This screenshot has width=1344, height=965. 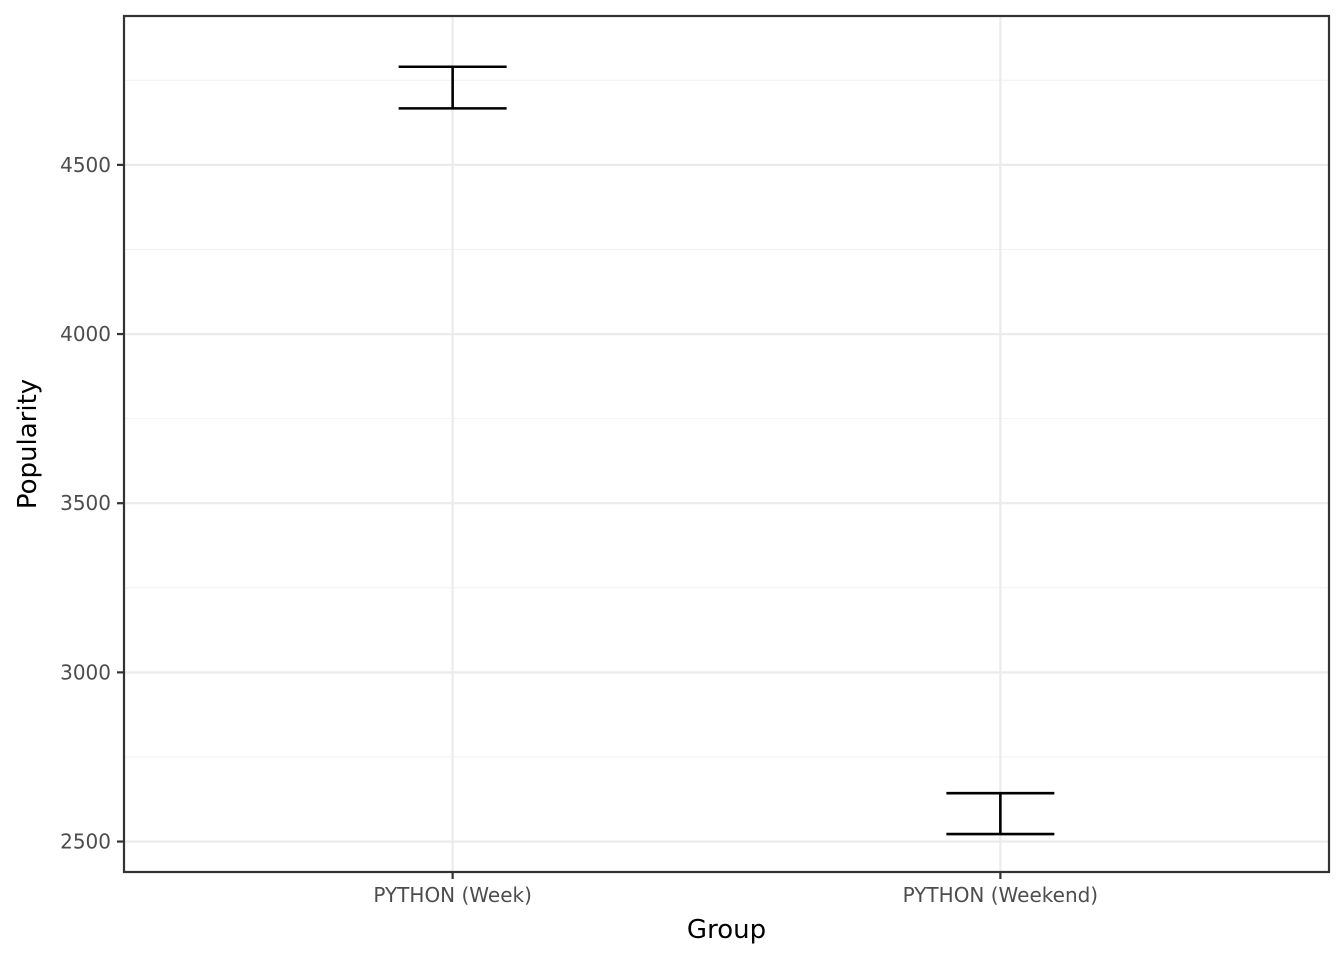 I want to click on x-axis-title: Group, so click(x=726, y=930).